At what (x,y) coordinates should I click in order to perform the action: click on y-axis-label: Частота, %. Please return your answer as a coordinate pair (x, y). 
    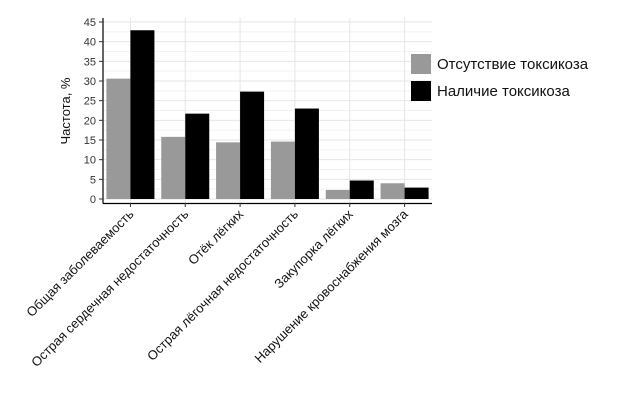
    Looking at the image, I should click on (65, 110).